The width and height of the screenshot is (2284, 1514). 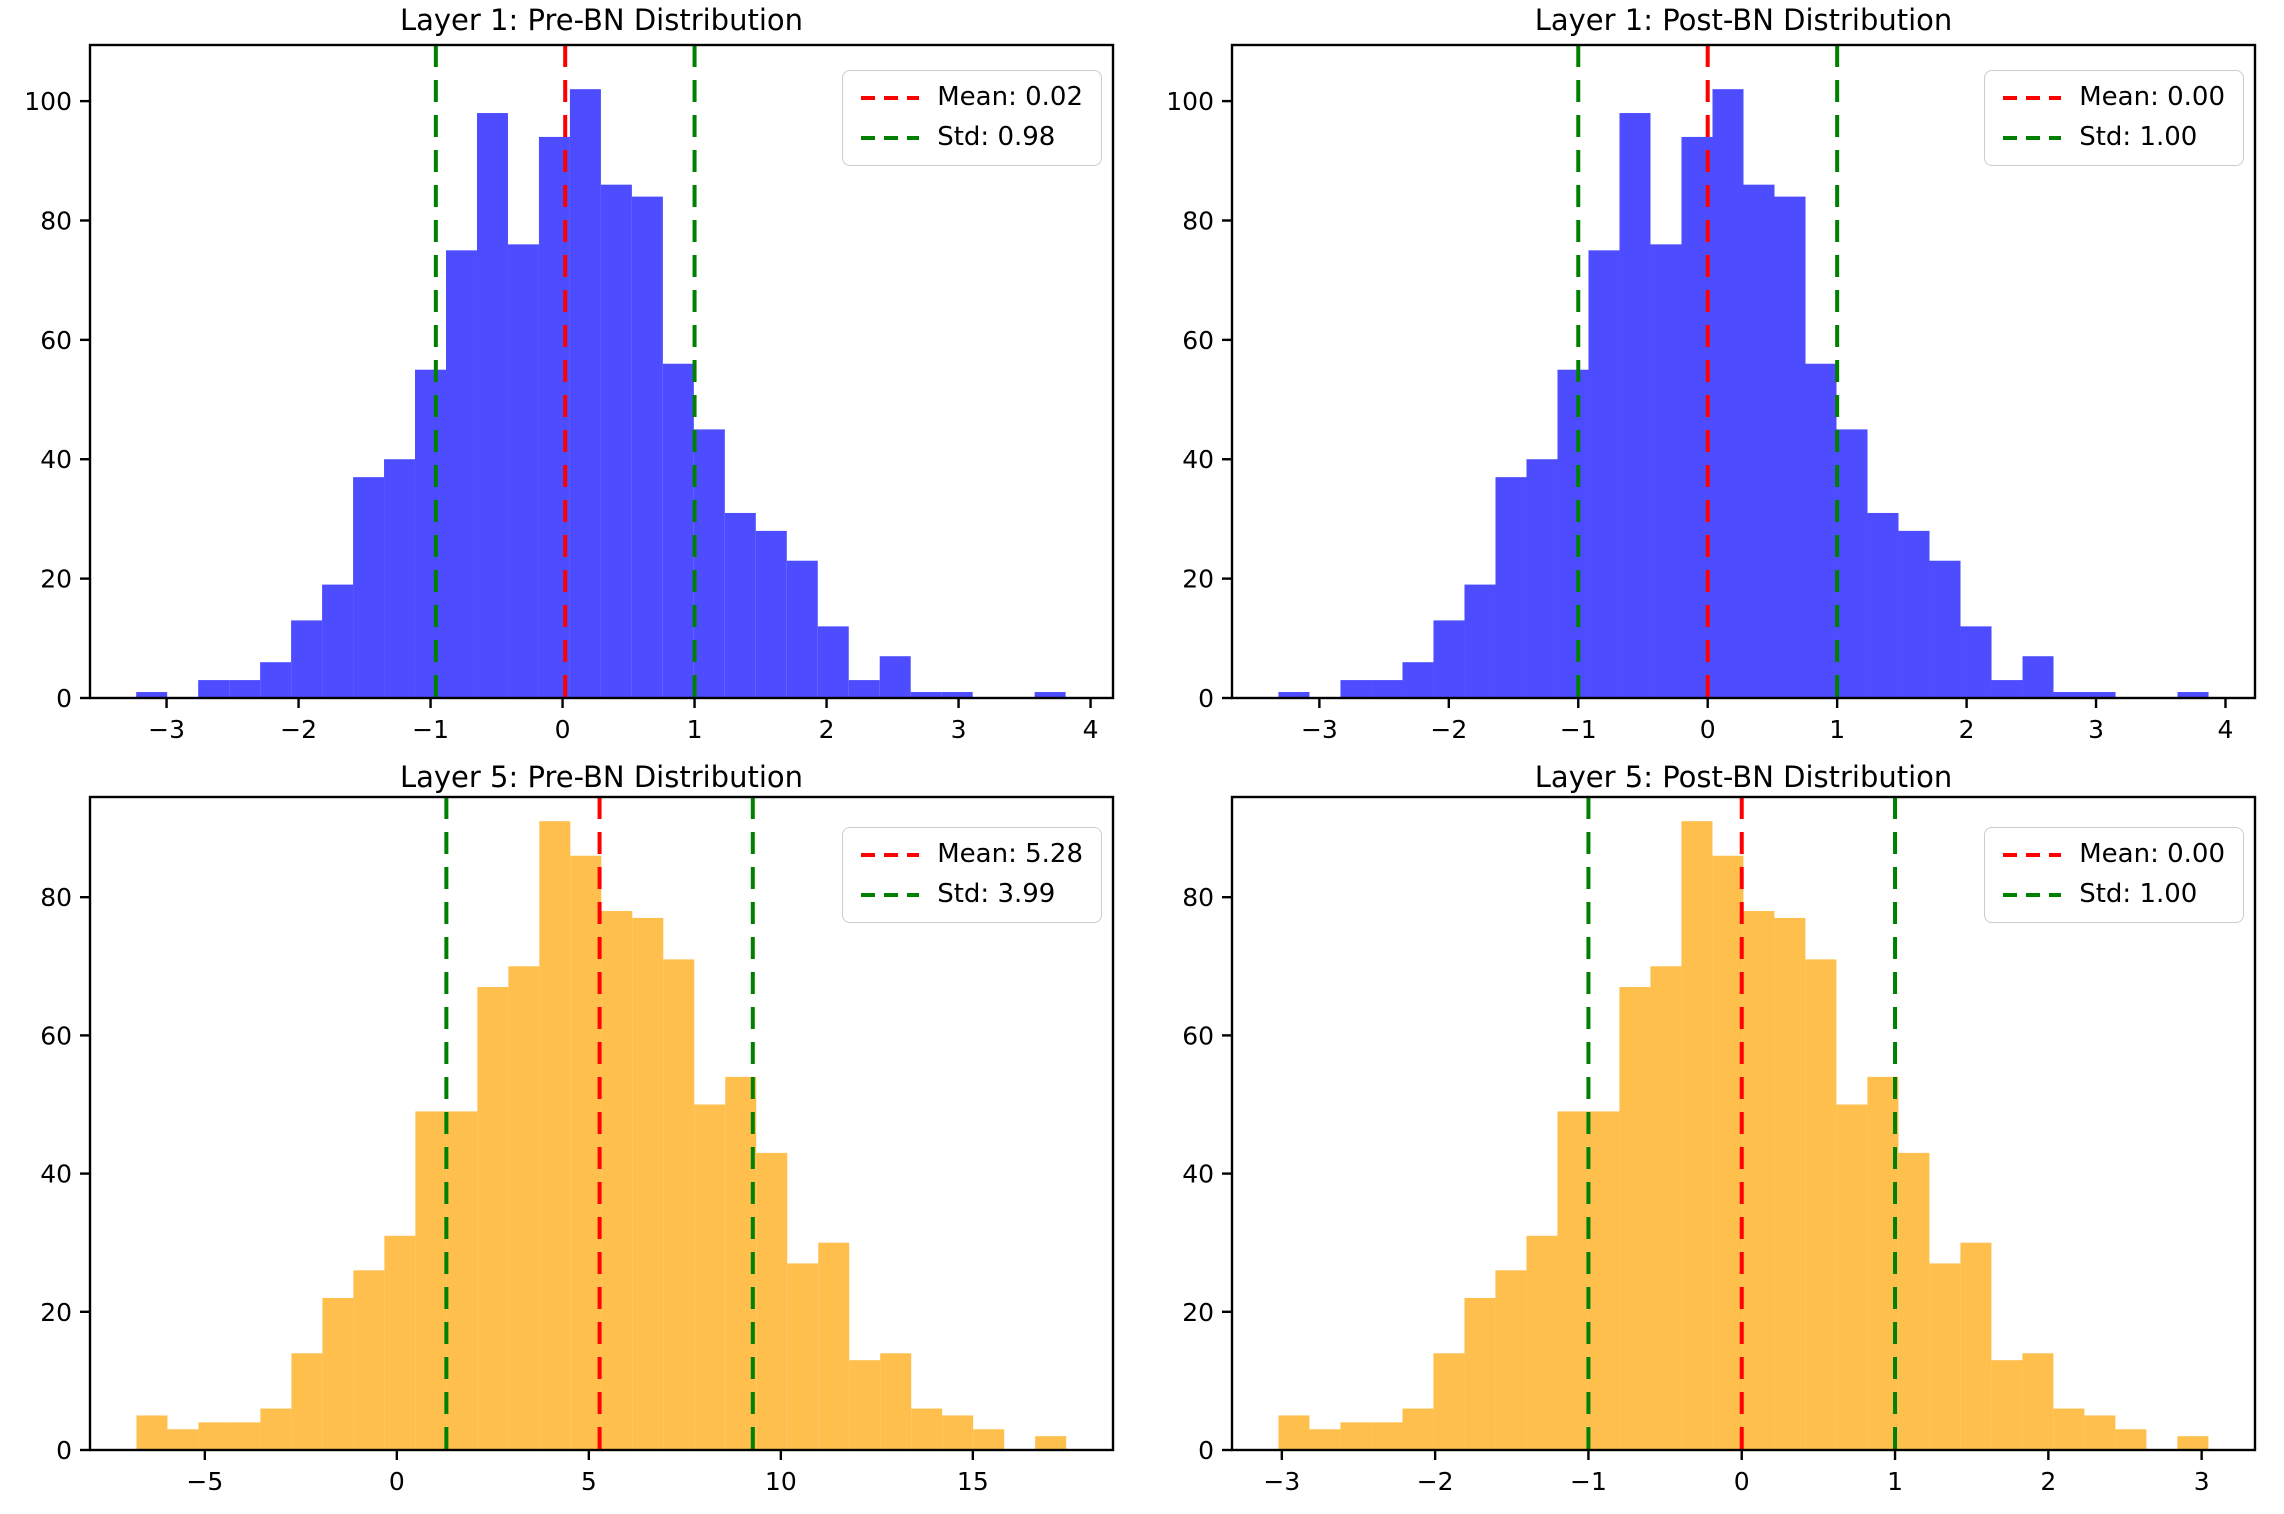 What do you see at coordinates (1743, 777) in the screenshot?
I see `plot-title: Layer 5: Post-BN Distribution` at bounding box center [1743, 777].